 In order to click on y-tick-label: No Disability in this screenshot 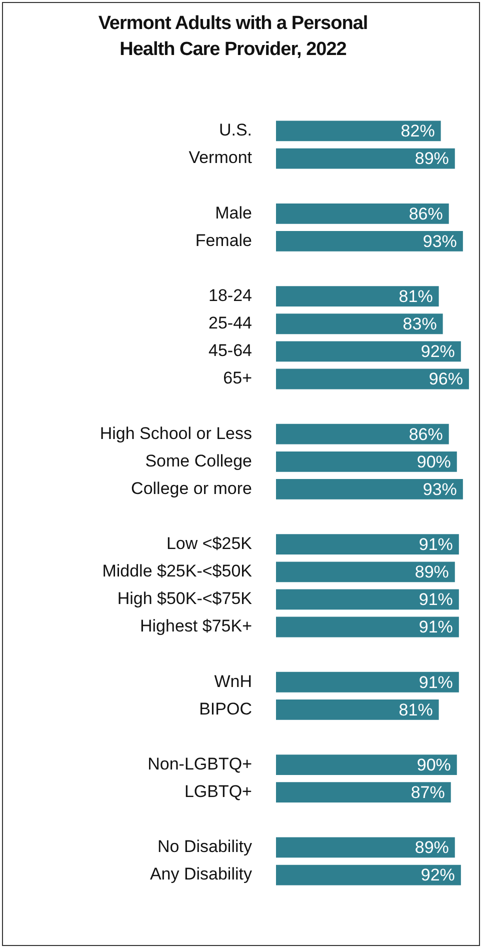, I will do `click(205, 846)`.